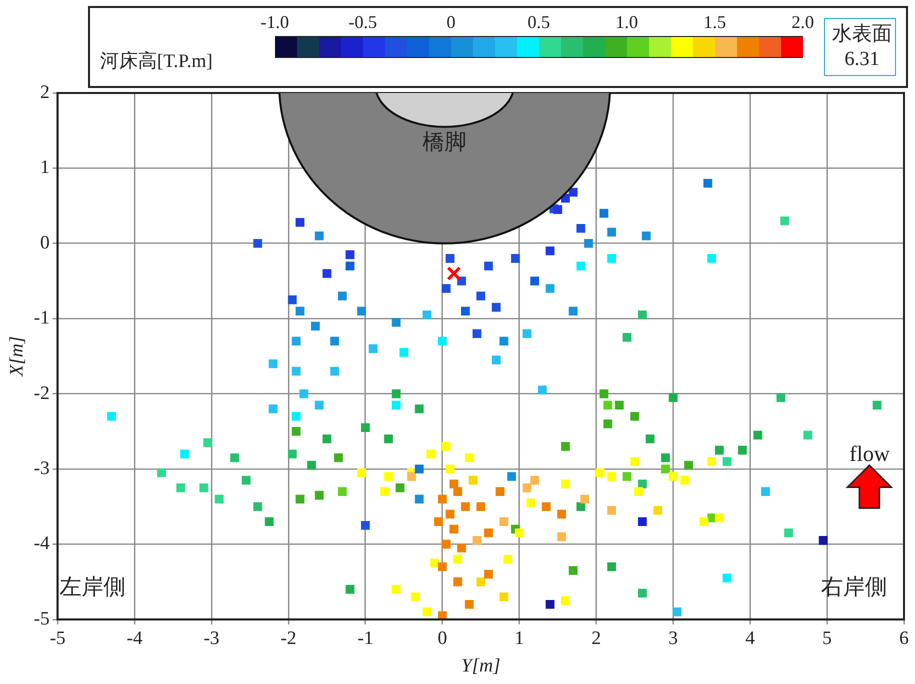 The height and width of the screenshot is (684, 915). What do you see at coordinates (365, 638) in the screenshot?
I see `x-tick-label: -1` at bounding box center [365, 638].